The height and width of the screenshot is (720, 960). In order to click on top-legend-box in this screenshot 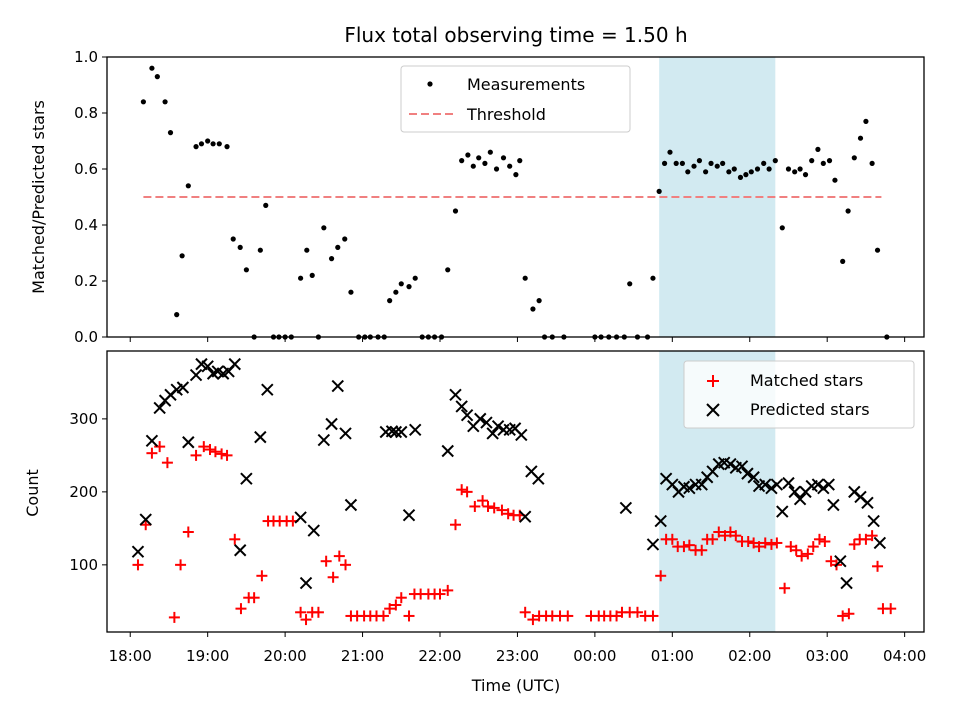, I will do `click(515, 99)`.